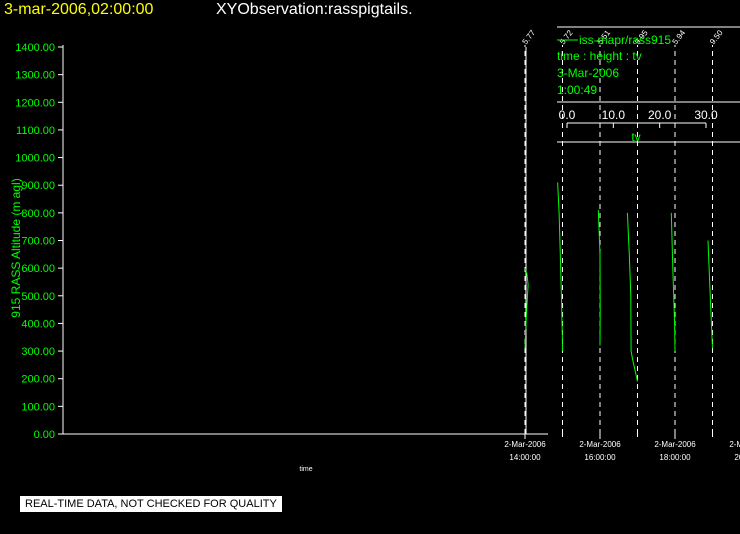 The height and width of the screenshot is (534, 740). I want to click on legend-scale-tick-label: 10.0, so click(614, 115).